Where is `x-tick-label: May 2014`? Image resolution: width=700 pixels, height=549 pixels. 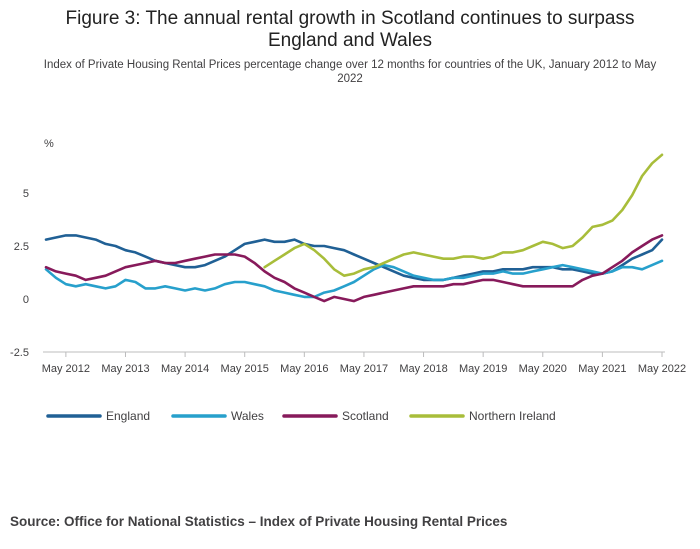 x-tick-label: May 2014 is located at coordinates (185, 369).